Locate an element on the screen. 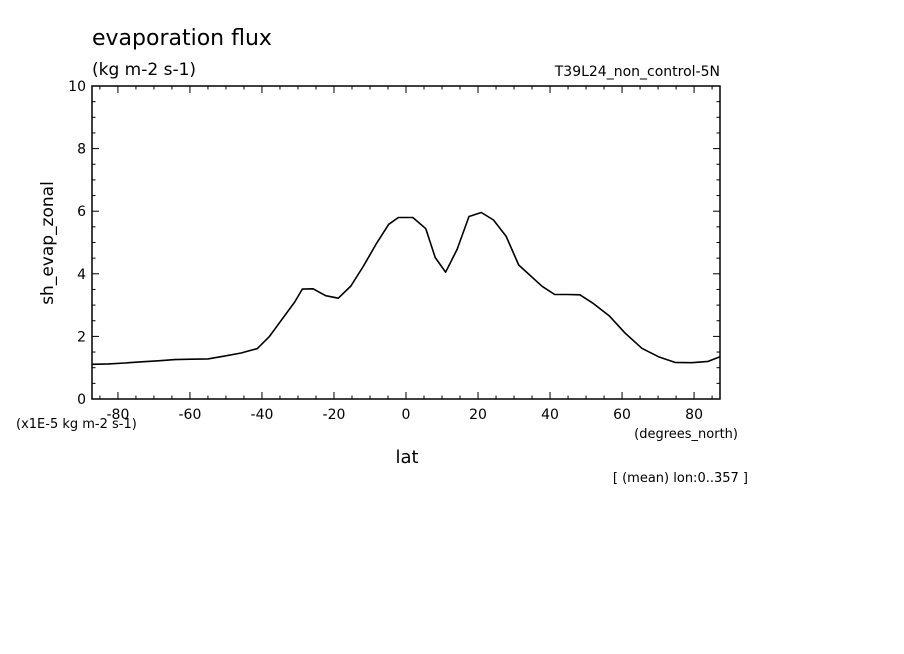  y-tick-label: 4 is located at coordinates (81, 275).